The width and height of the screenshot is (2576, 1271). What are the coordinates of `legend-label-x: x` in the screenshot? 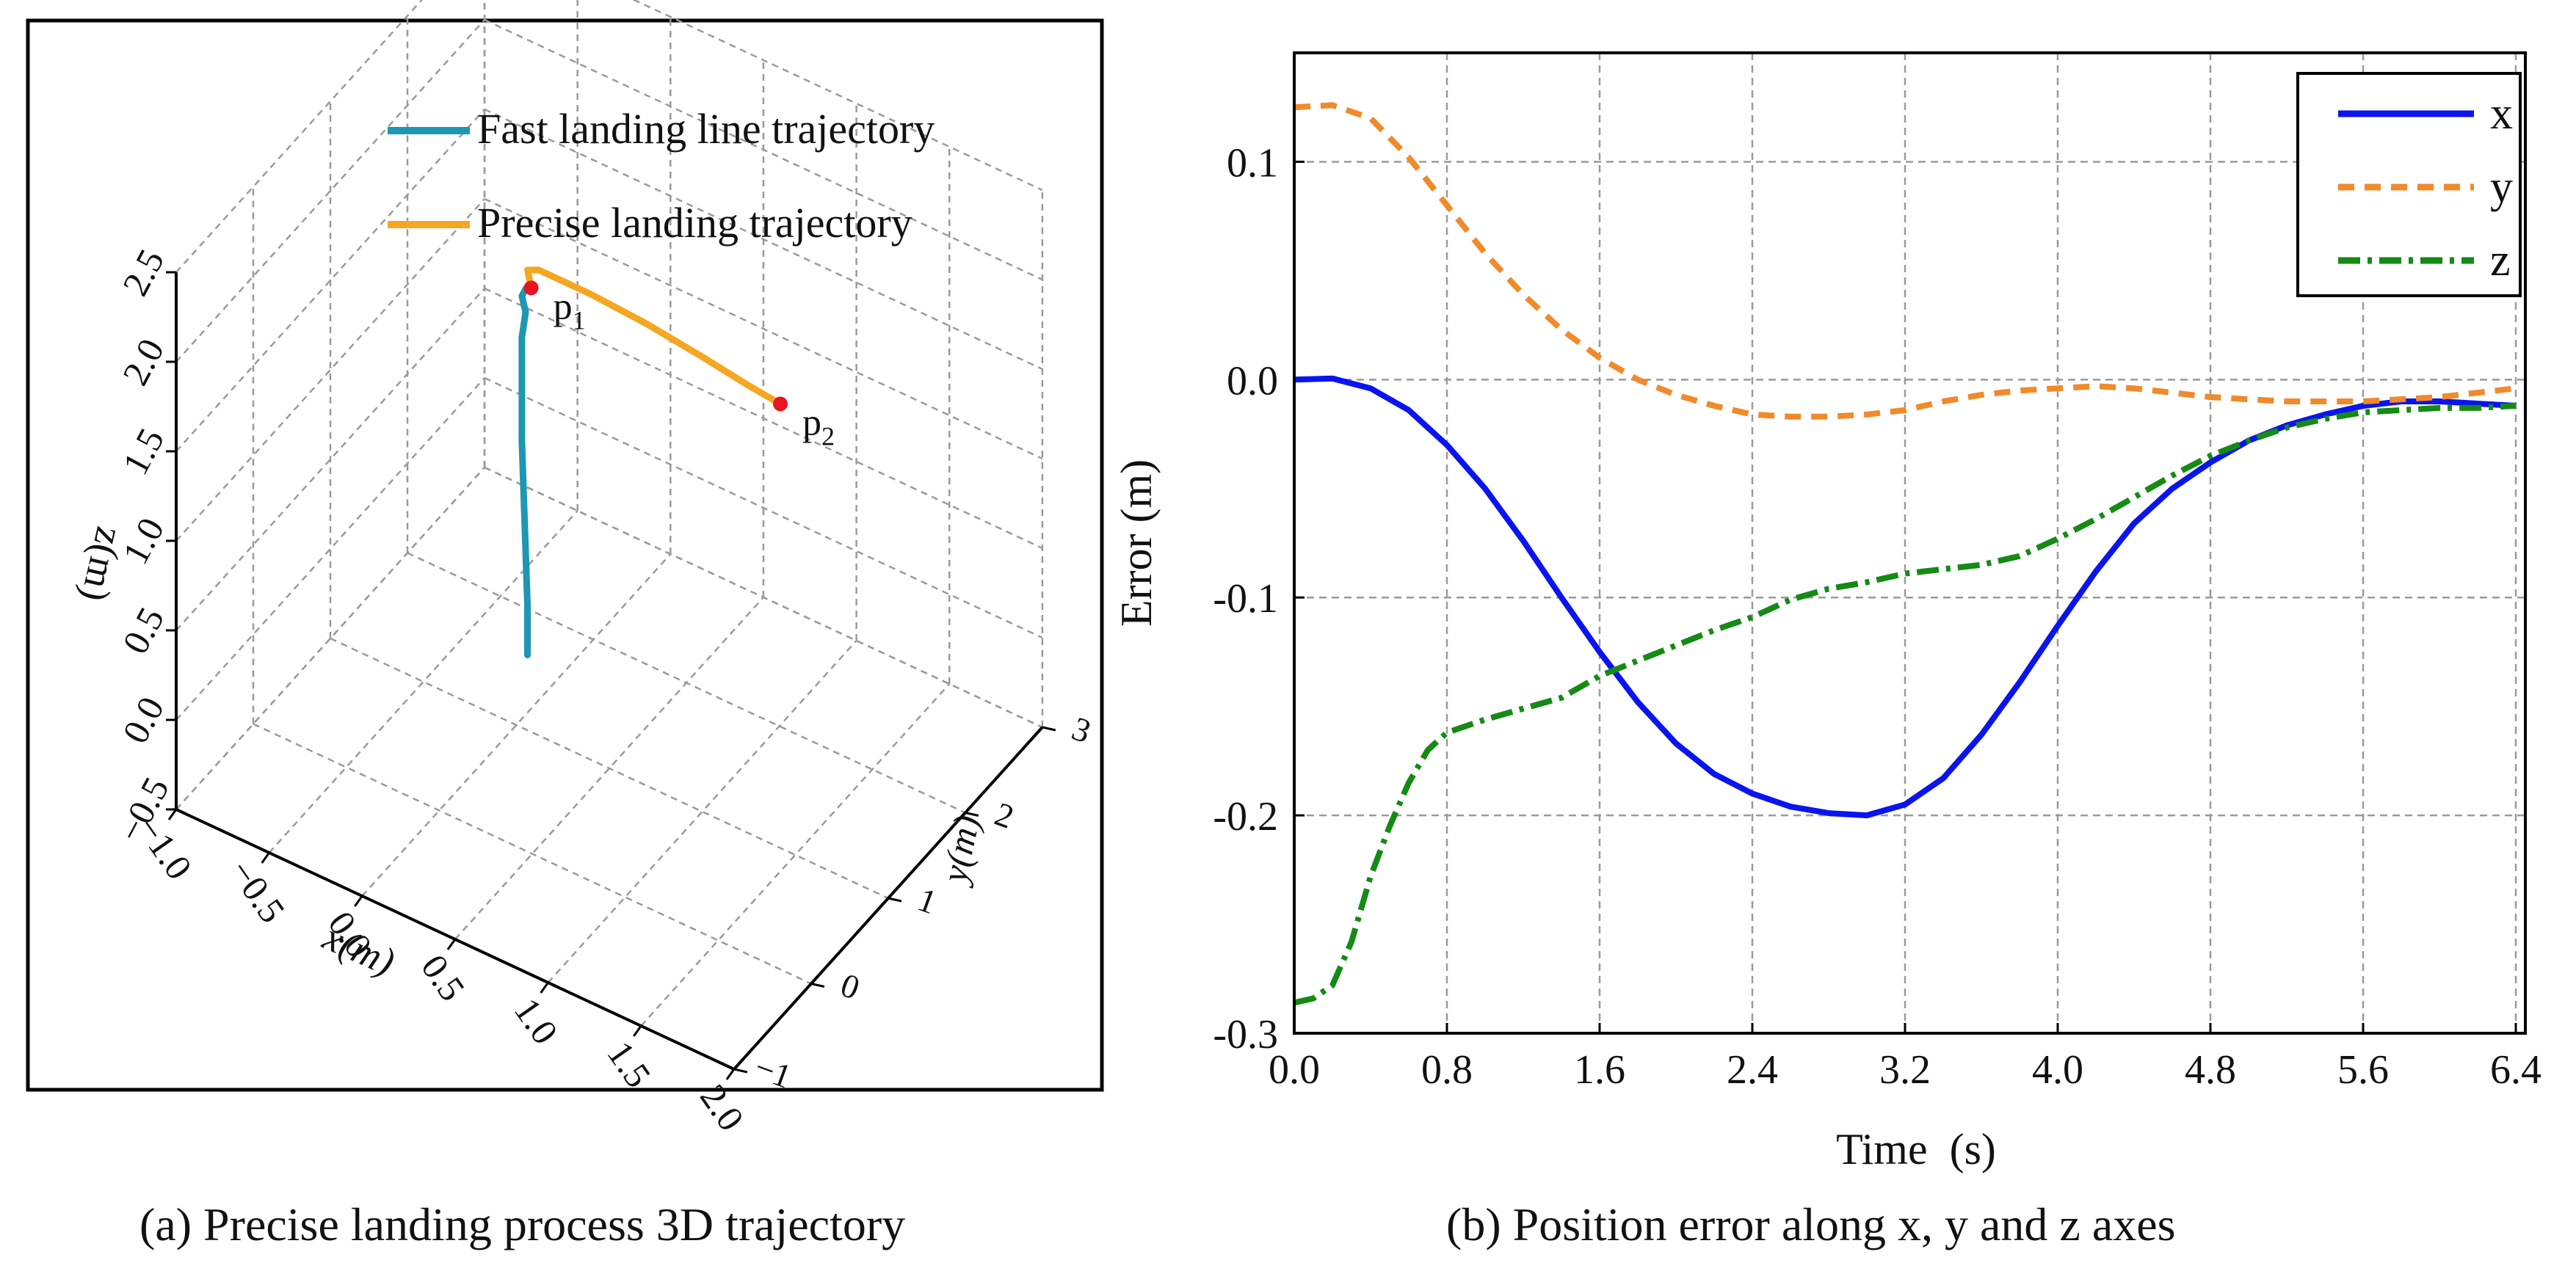 It's located at (2502, 114).